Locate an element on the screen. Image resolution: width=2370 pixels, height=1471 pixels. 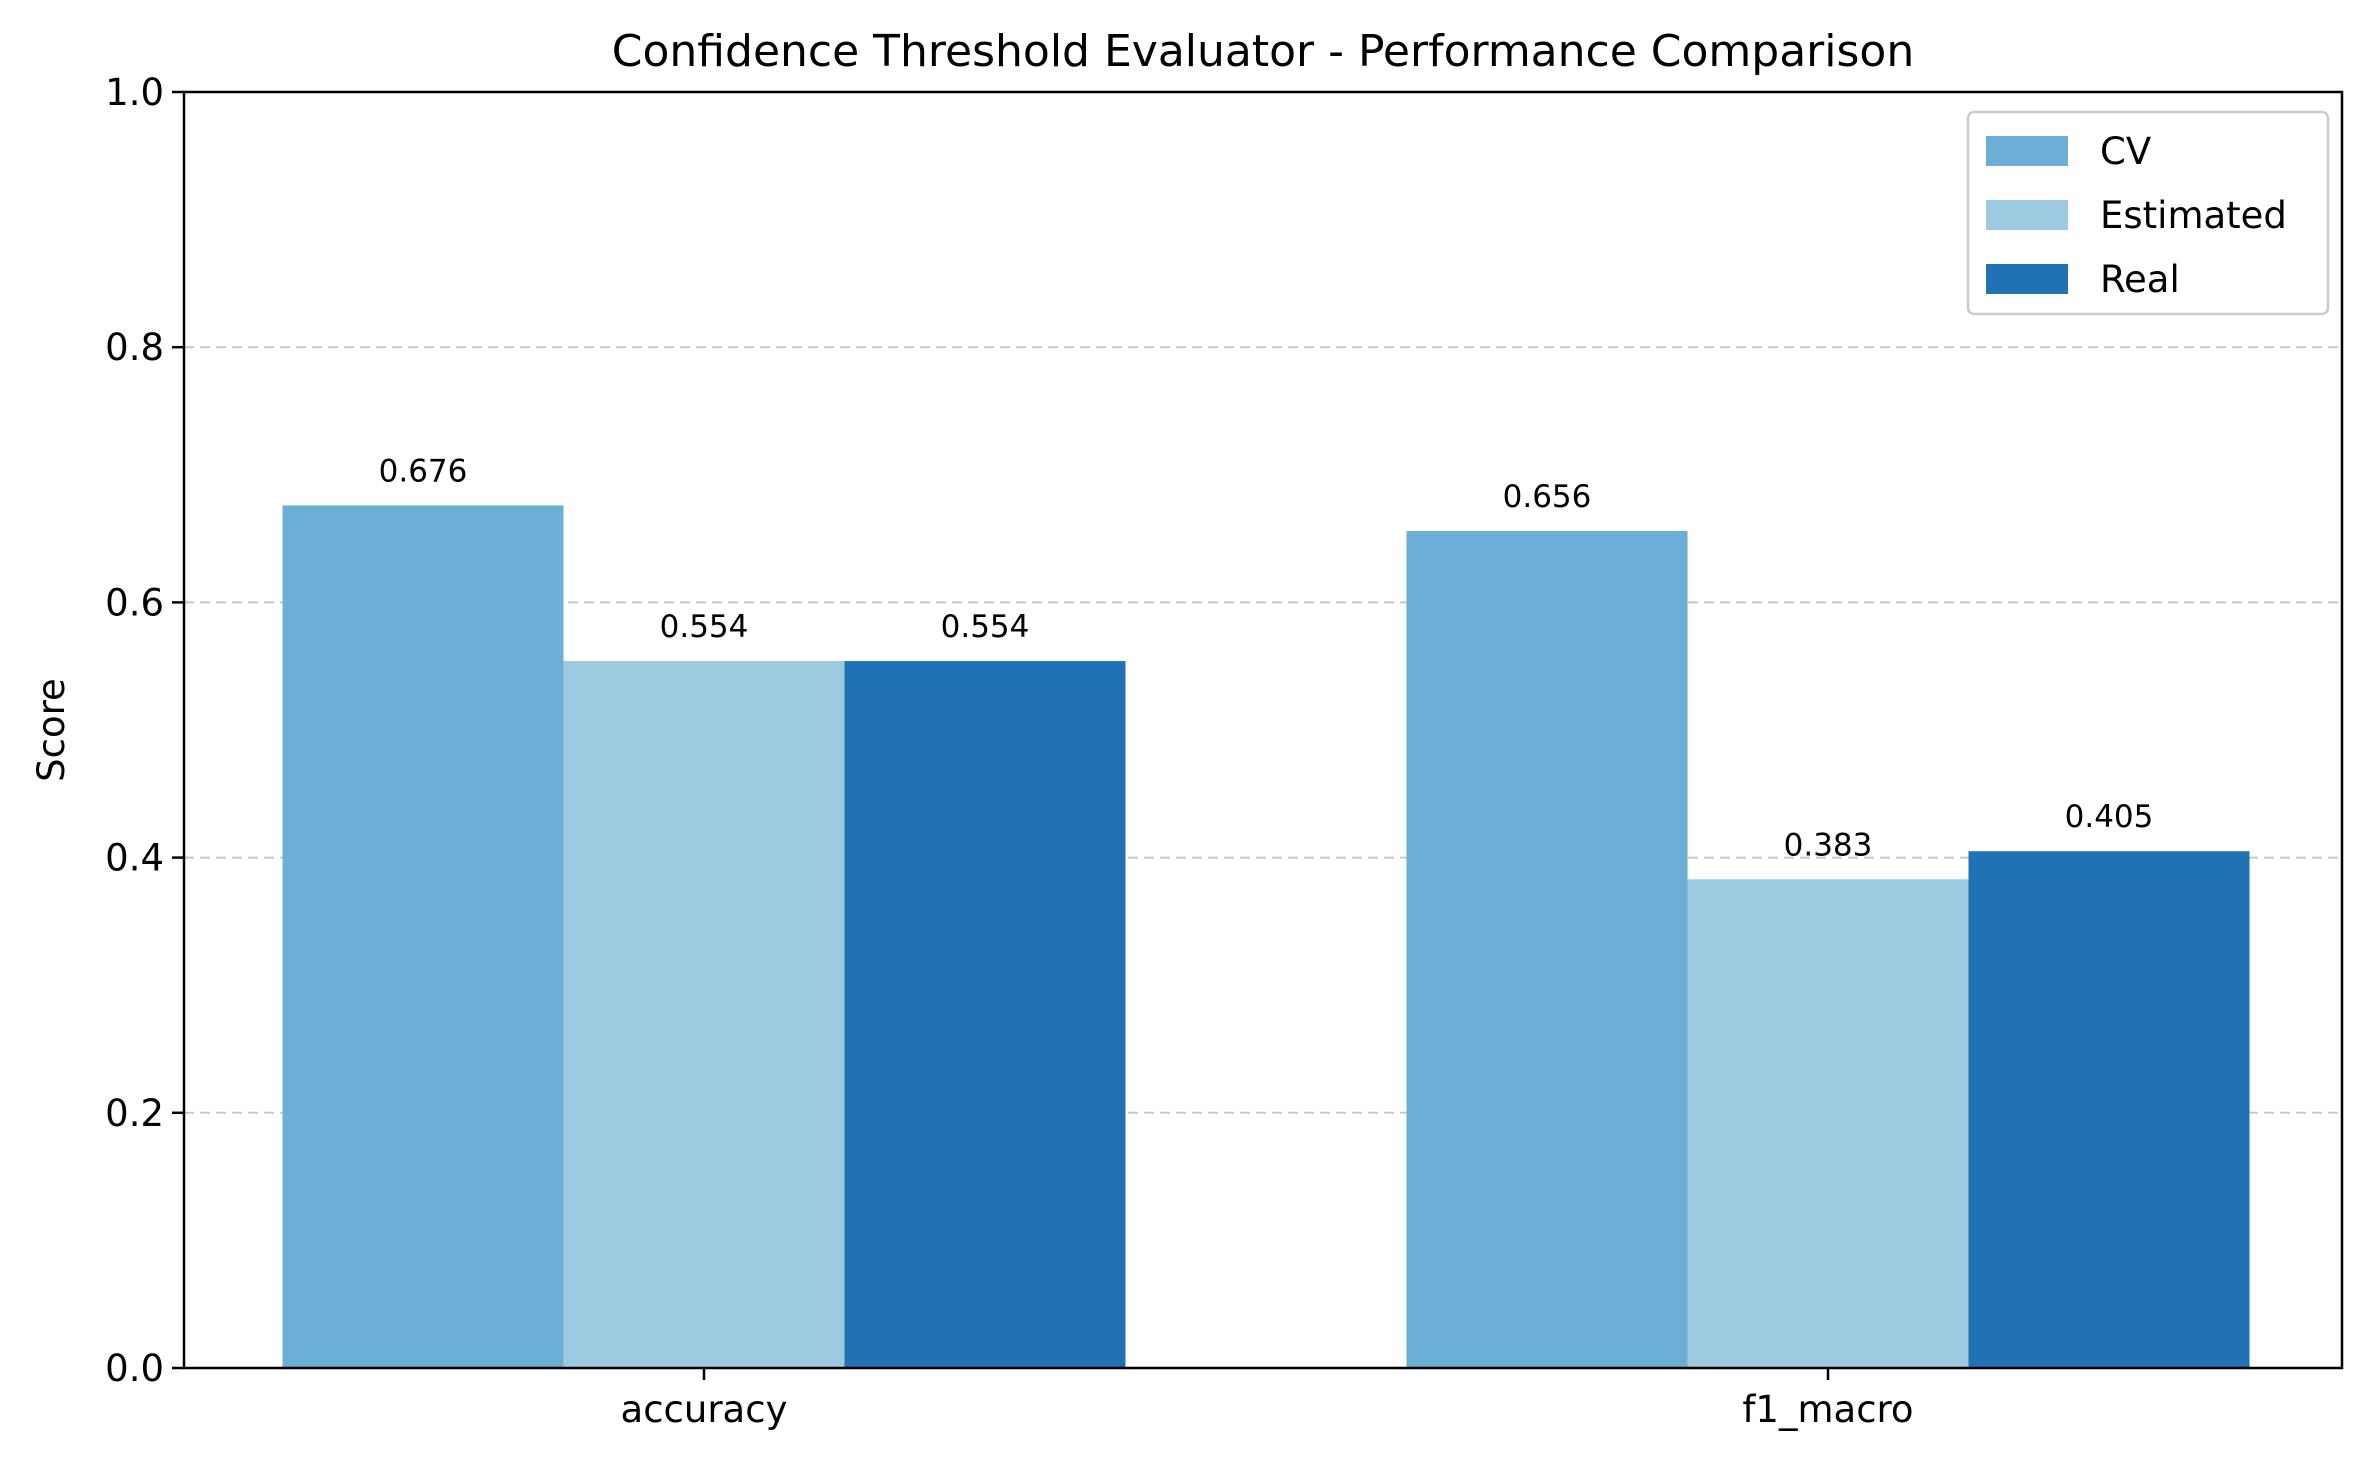
legend-label-real: Real is located at coordinates (2140, 279).